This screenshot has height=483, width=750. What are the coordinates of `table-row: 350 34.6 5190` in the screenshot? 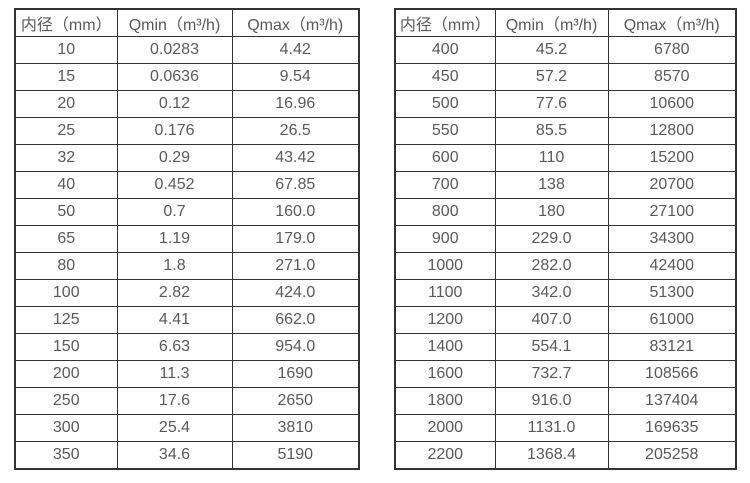 It's located at (187, 455).